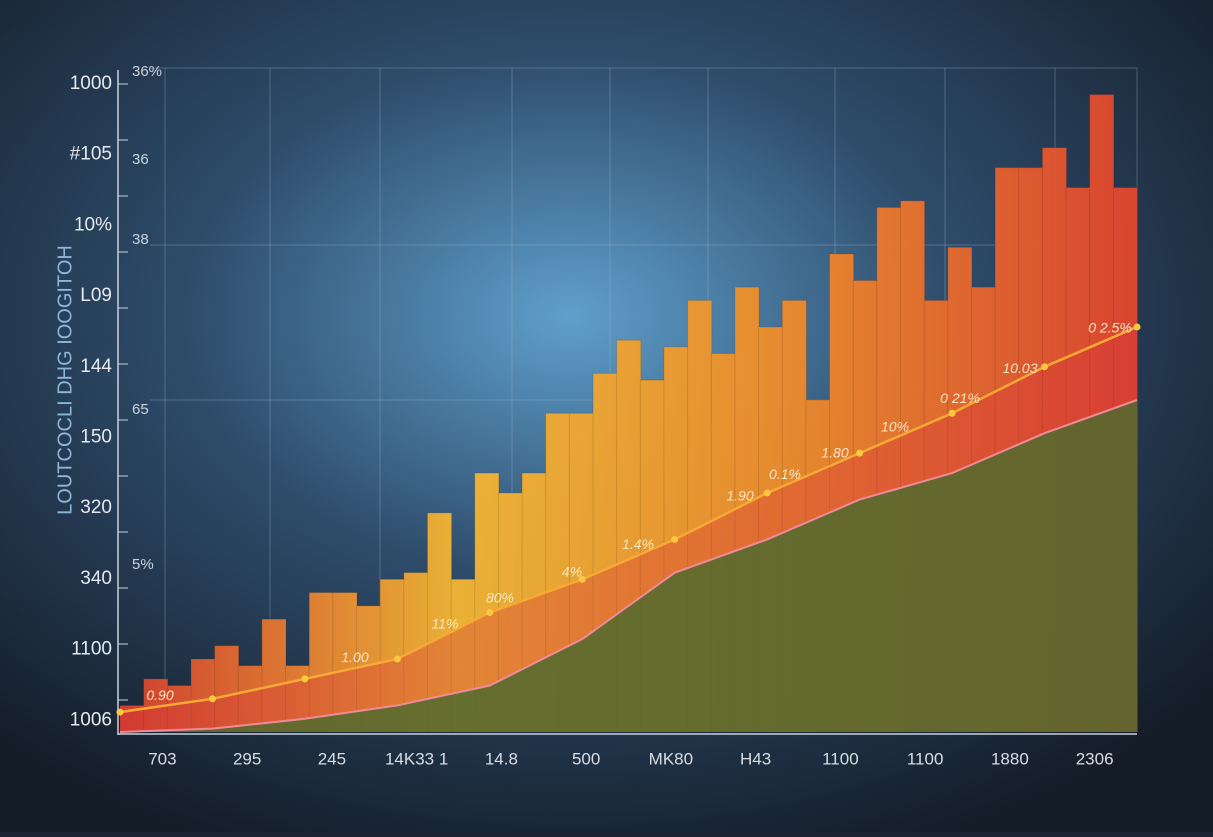 The image size is (1213, 837). I want to click on y-tick-label-secondary: 36, so click(140, 159).